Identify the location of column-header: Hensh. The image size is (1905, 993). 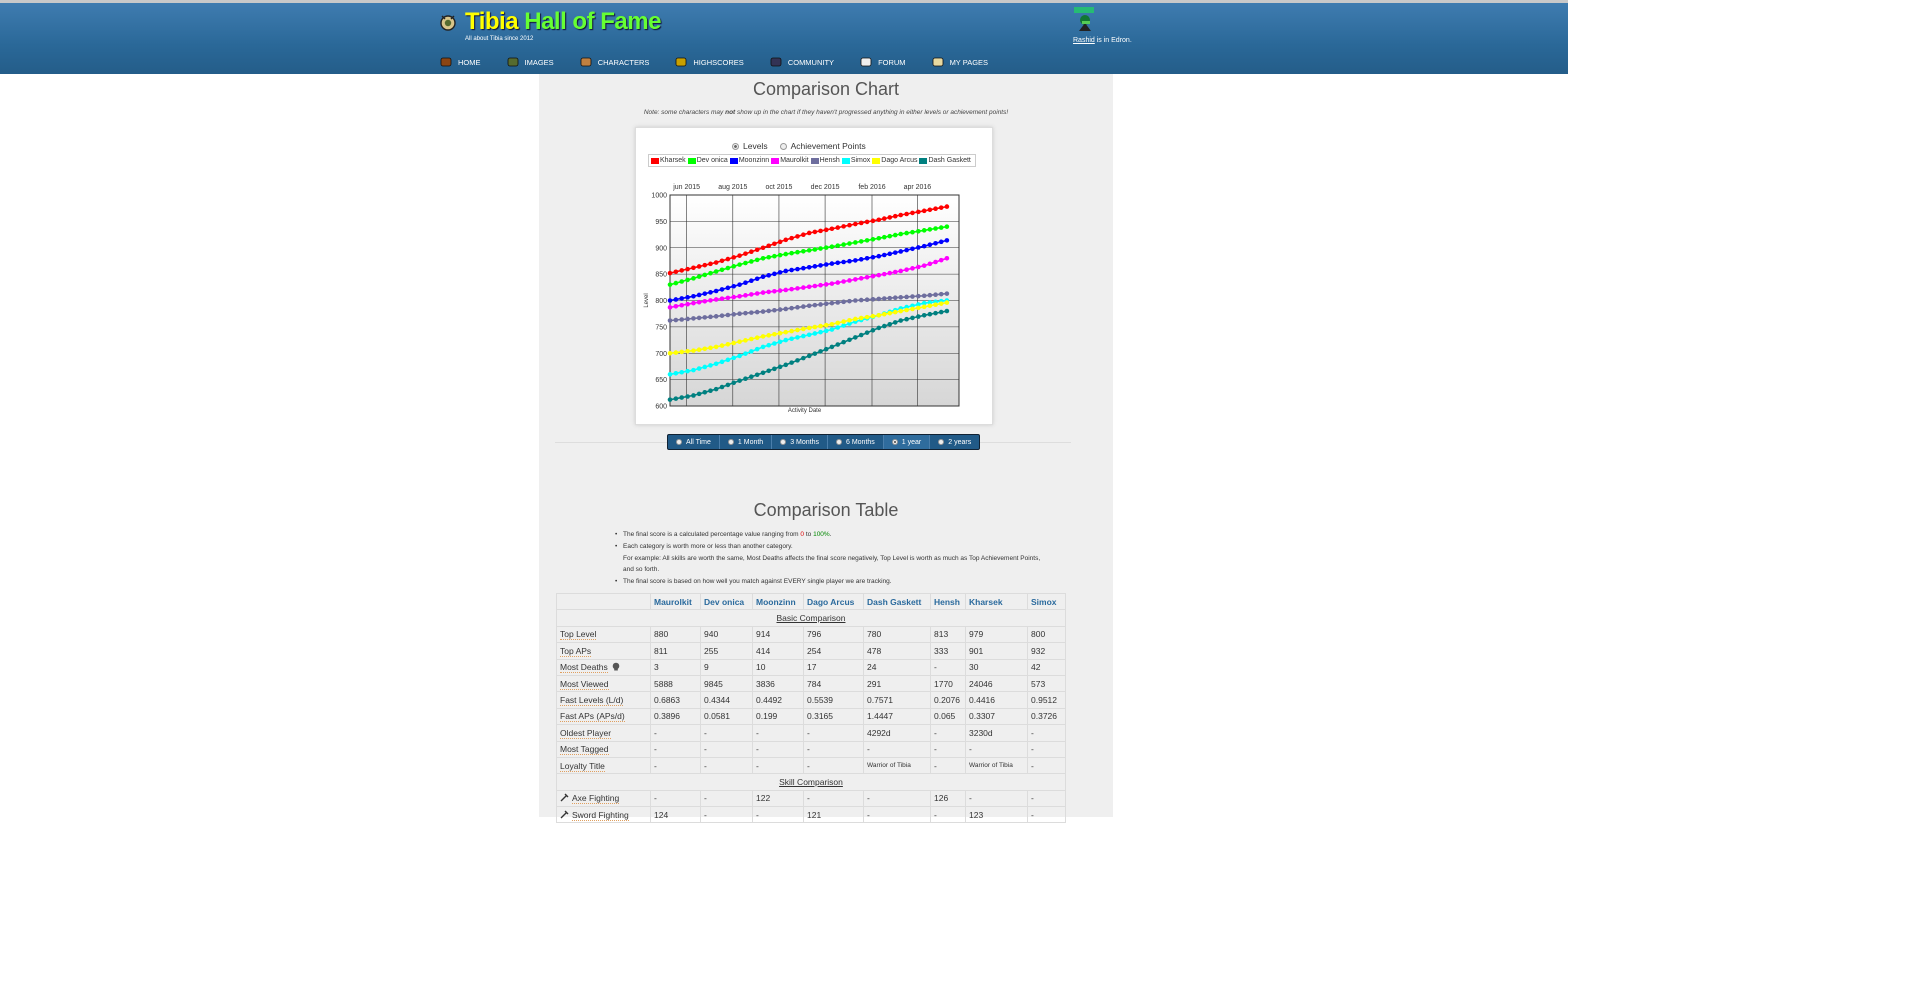
(948, 601).